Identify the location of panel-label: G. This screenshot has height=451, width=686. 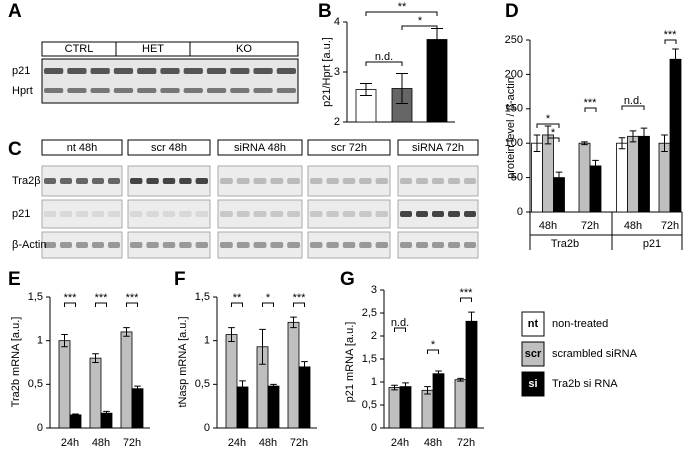
(347, 279).